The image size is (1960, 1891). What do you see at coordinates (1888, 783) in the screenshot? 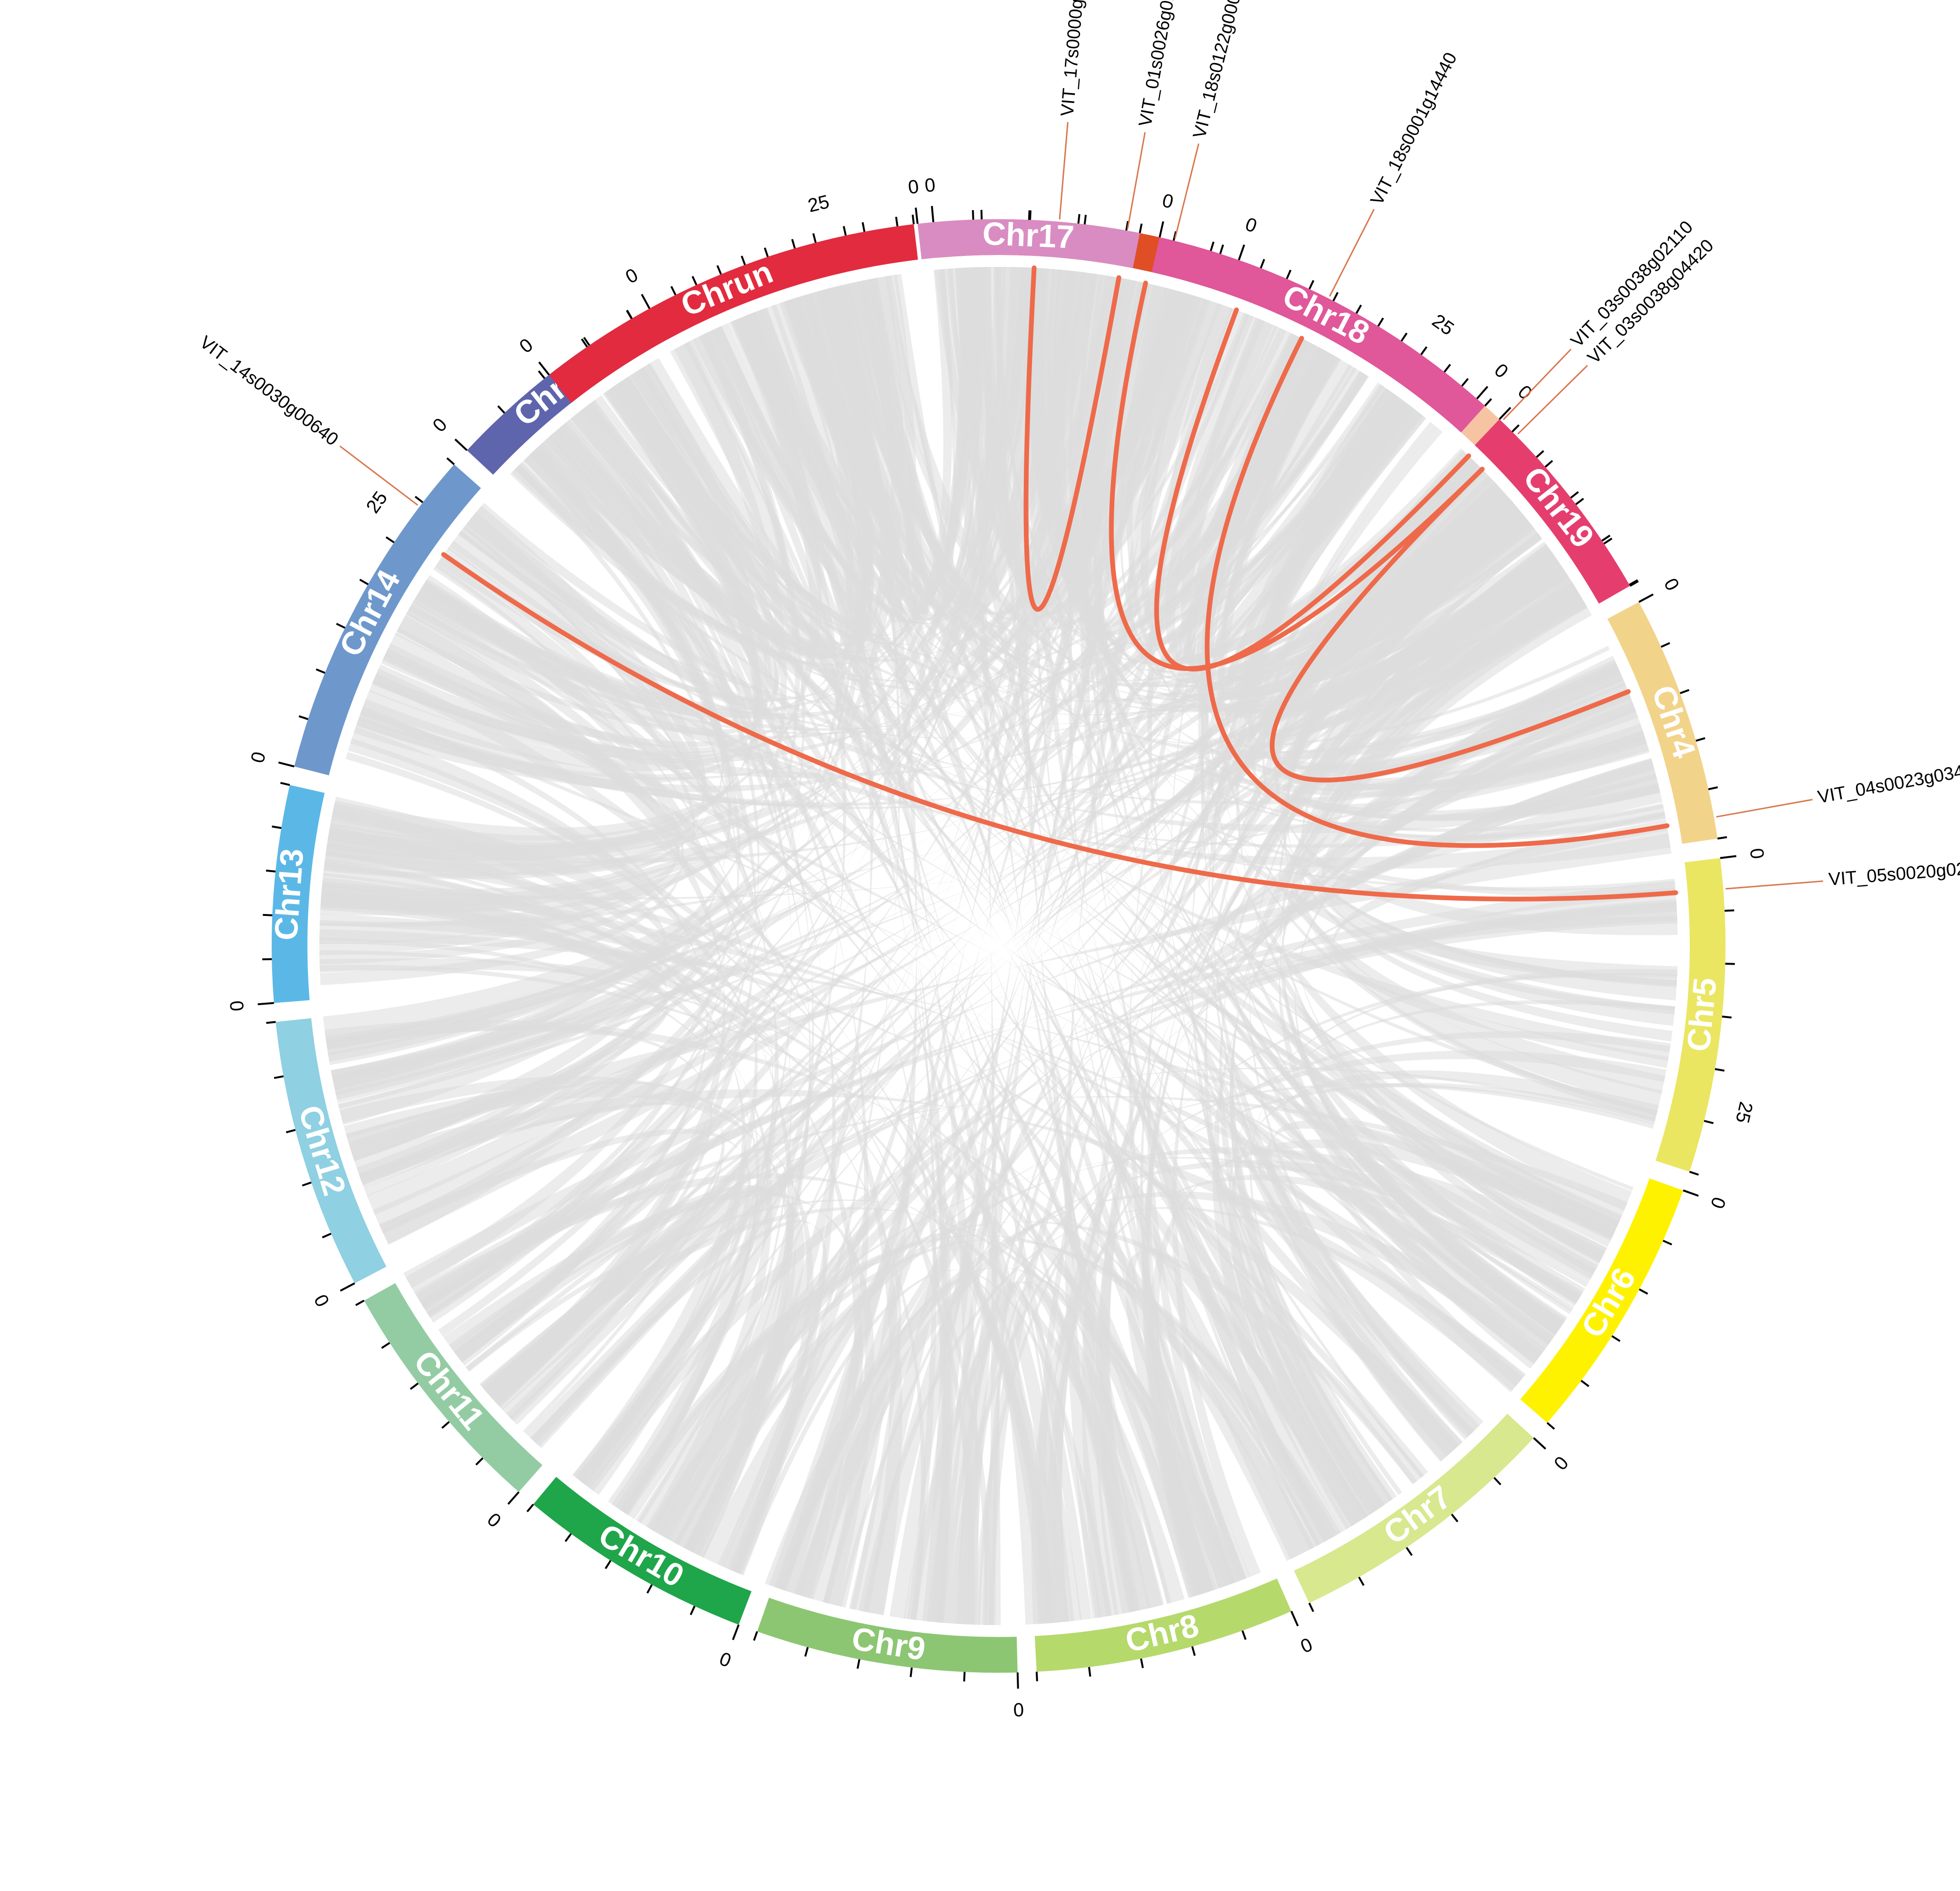
I see `gene-label: VIT_04s0023g03470` at bounding box center [1888, 783].